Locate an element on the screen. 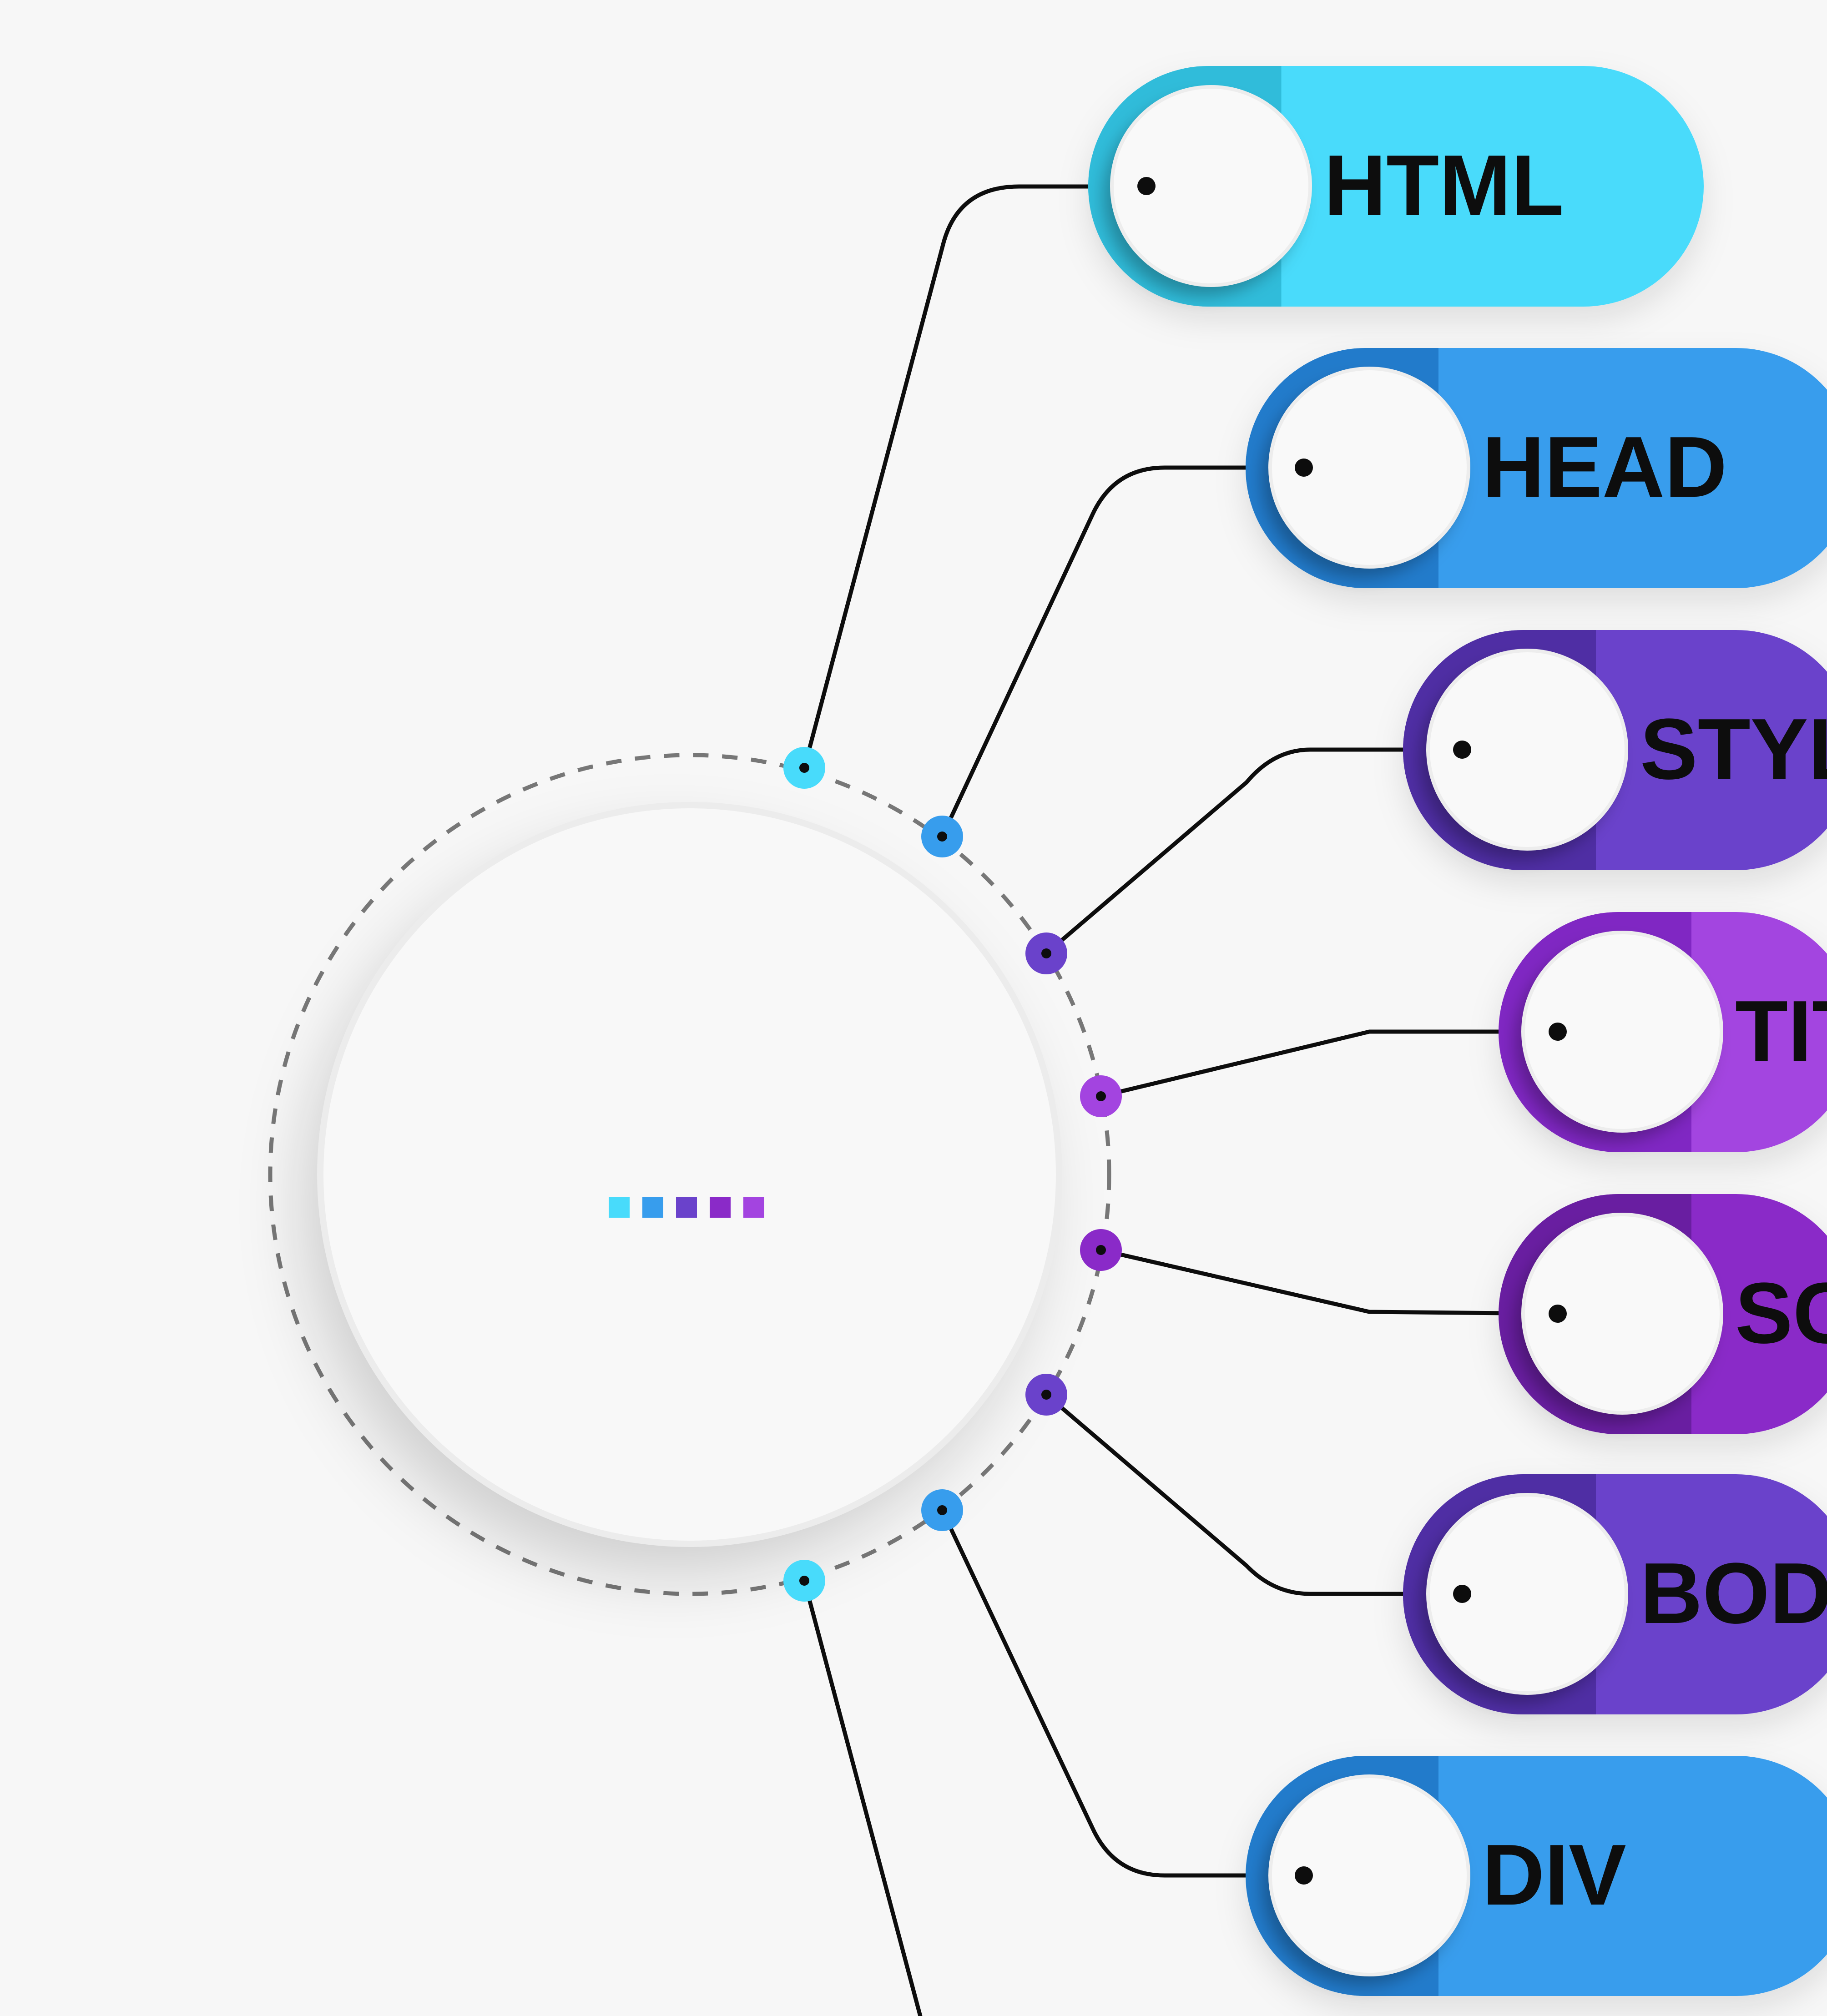 This screenshot has width=1827, height=2016. hub-disc is located at coordinates (689, 1175).